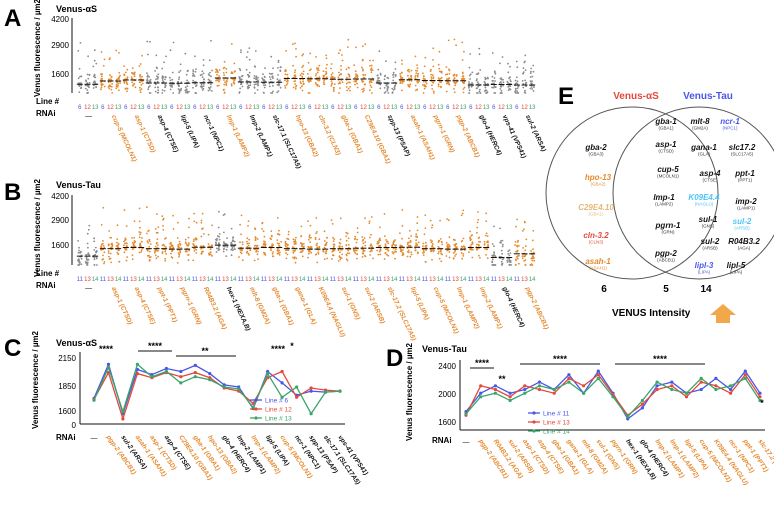 The height and width of the screenshot is (506, 774). Describe the element at coordinates (156, 108) in the screenshot. I see `line-number: 12` at that location.